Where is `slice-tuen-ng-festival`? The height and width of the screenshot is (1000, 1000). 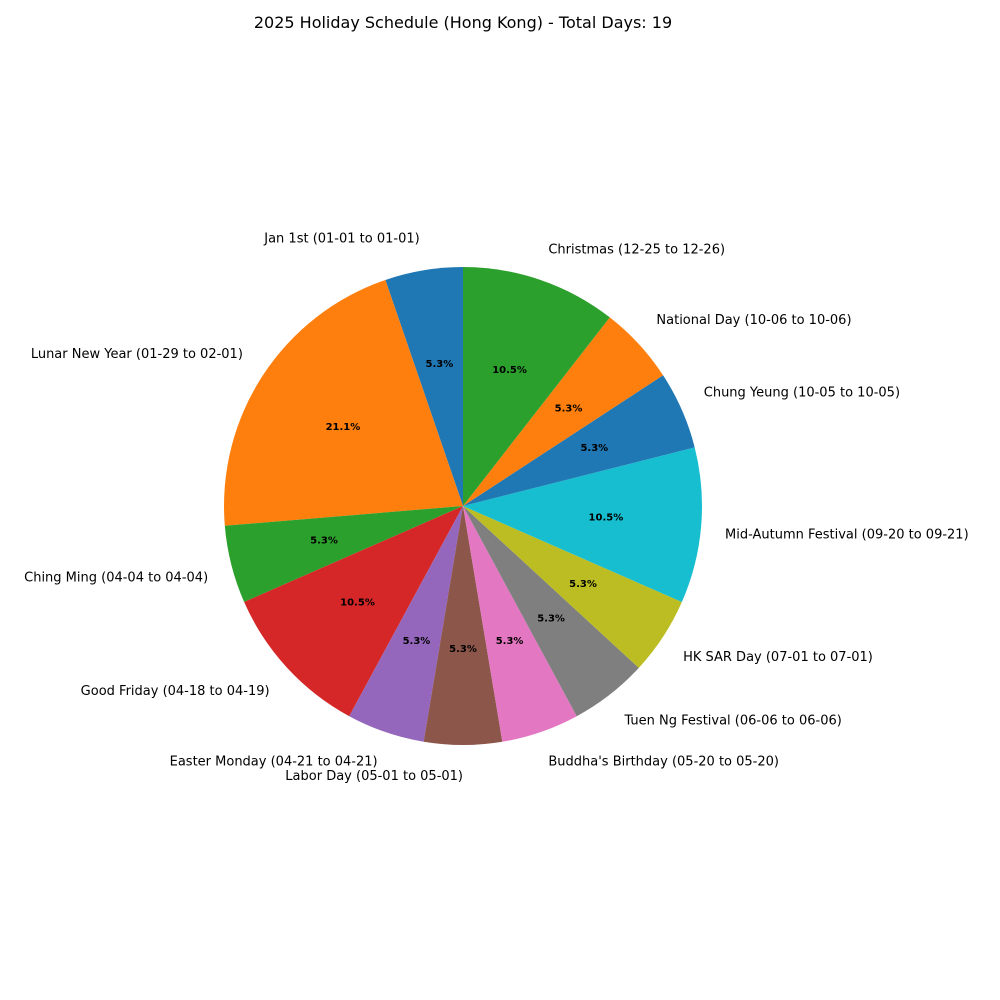
slice-tuen-ng-festival is located at coordinates (551, 611).